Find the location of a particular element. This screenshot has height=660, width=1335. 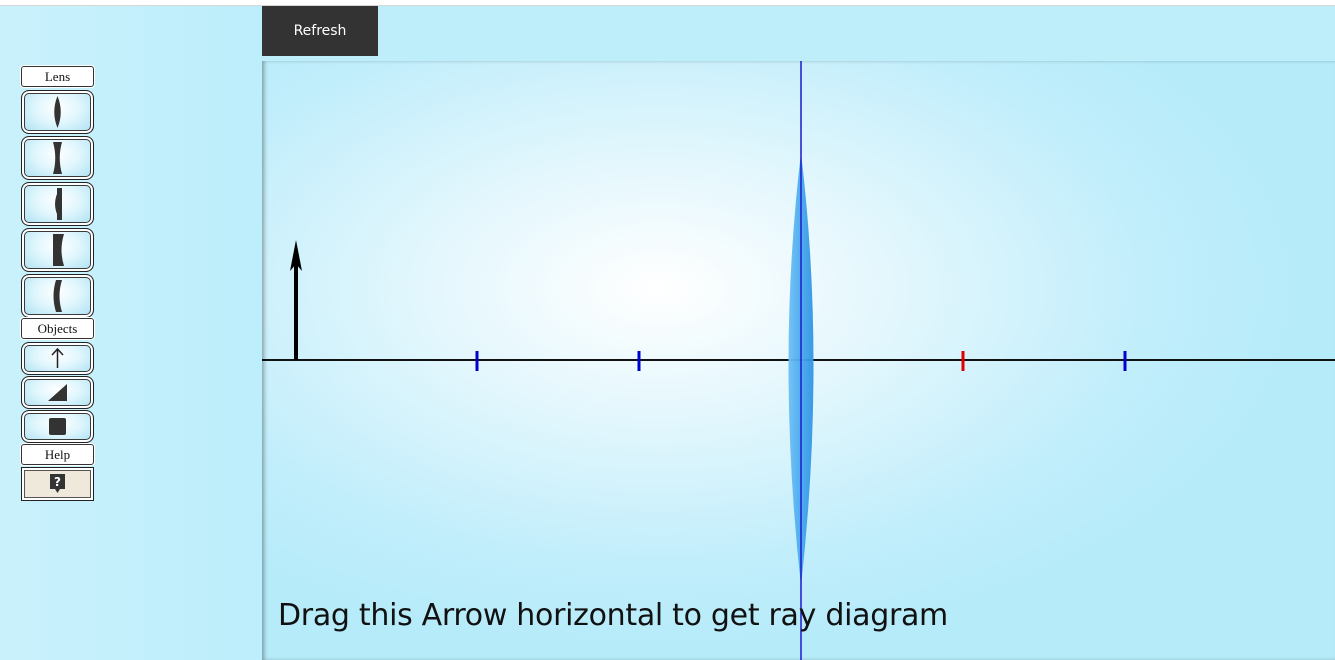

question-icon: ? is located at coordinates (57, 483).